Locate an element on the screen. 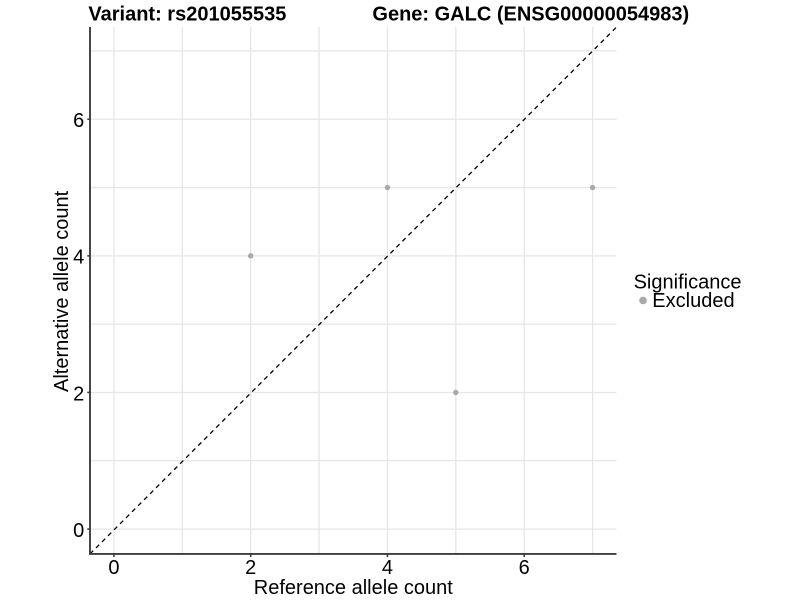  svg-text: Excluded is located at coordinates (693, 301).